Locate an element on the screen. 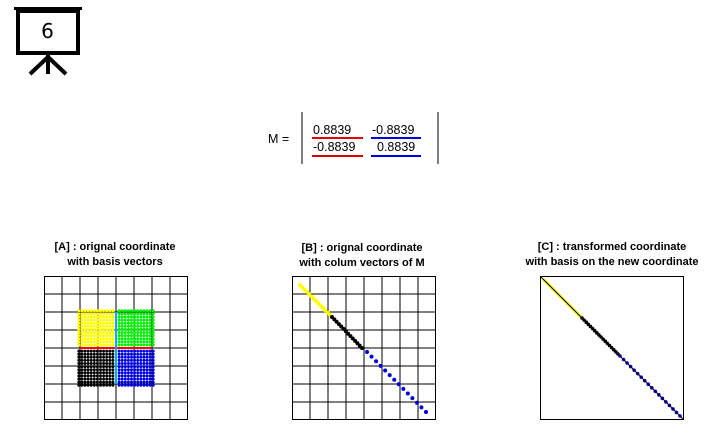 This screenshot has height=435, width=719. panel-c-plot is located at coordinates (612, 348).